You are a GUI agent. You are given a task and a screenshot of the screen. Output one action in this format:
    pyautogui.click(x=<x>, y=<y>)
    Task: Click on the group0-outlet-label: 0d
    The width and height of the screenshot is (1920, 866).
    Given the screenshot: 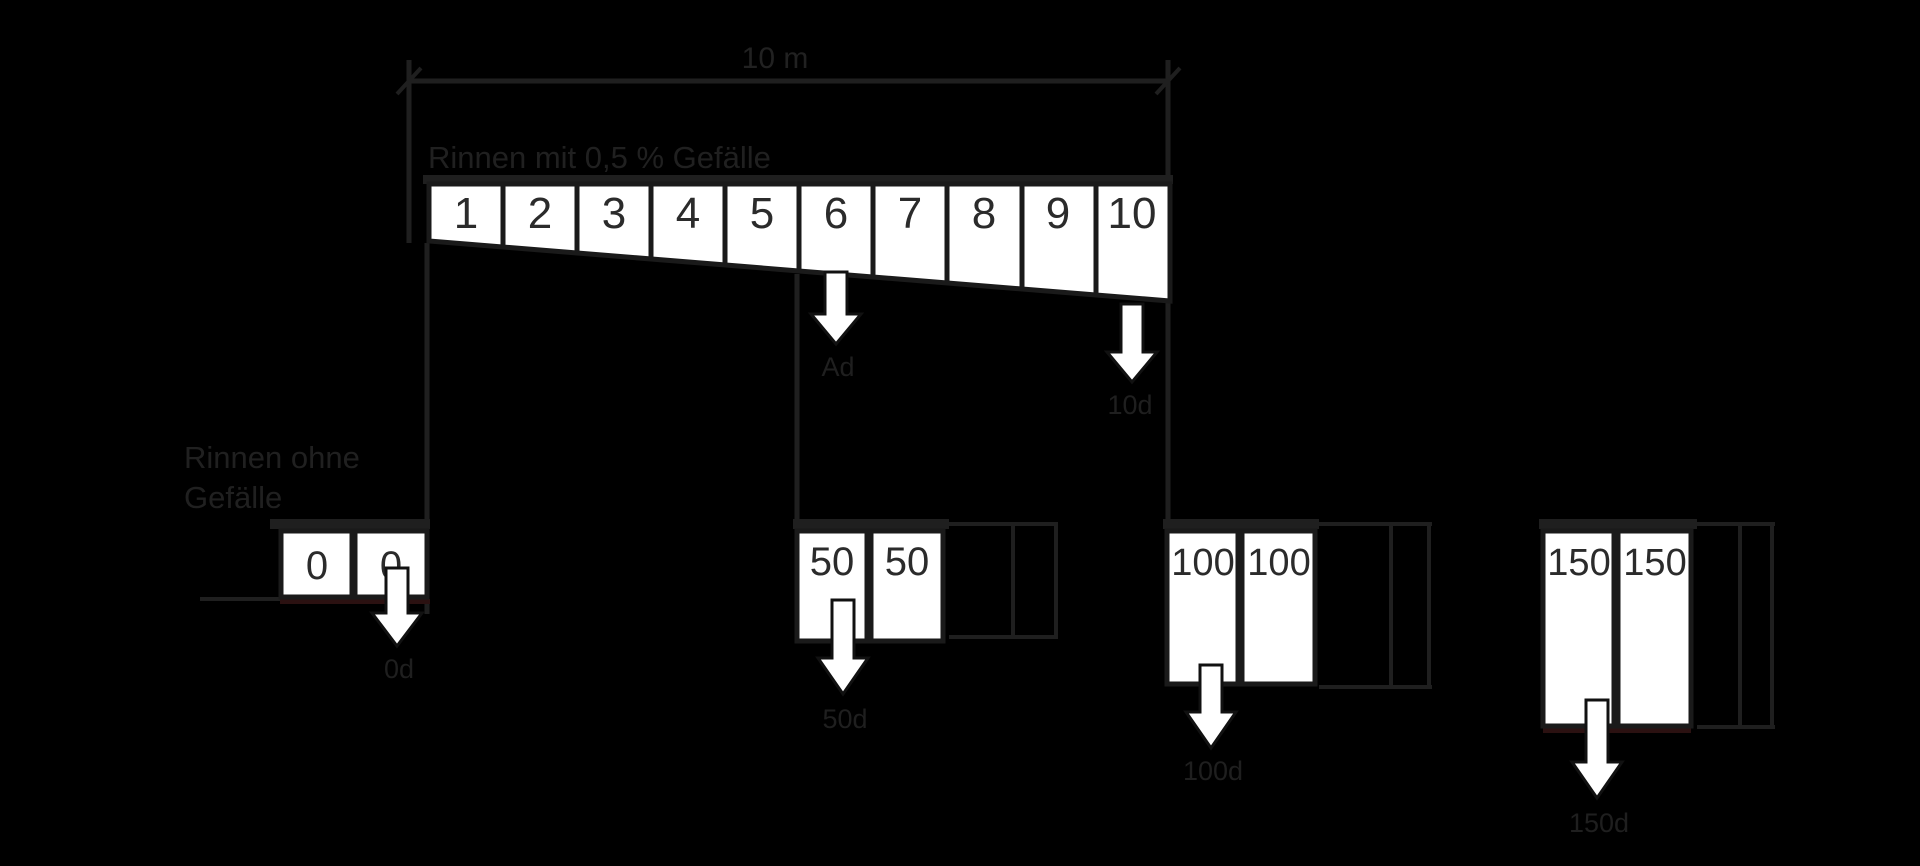 What is the action you would take?
    pyautogui.click(x=399, y=669)
    